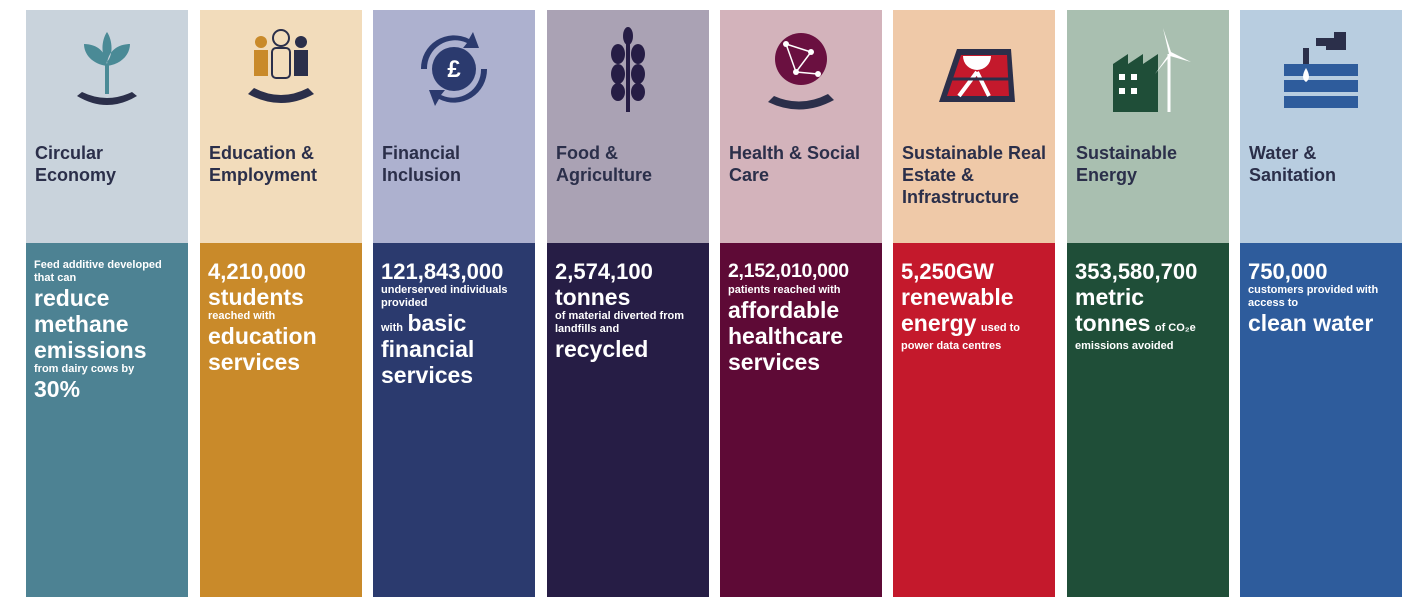  Describe the element at coordinates (256, 297) in the screenshot. I see `stat-text: students` at that location.